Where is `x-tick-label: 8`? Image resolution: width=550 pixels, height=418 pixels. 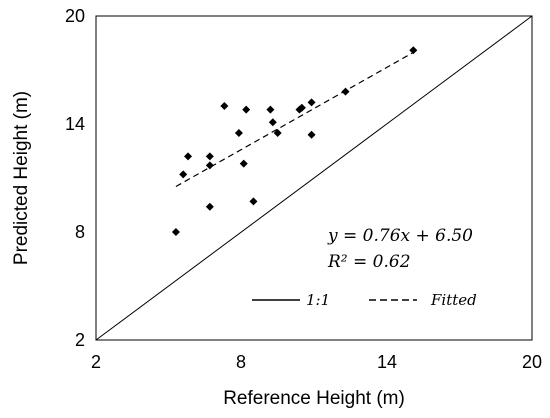
x-tick-label: 8 is located at coordinates (241, 362).